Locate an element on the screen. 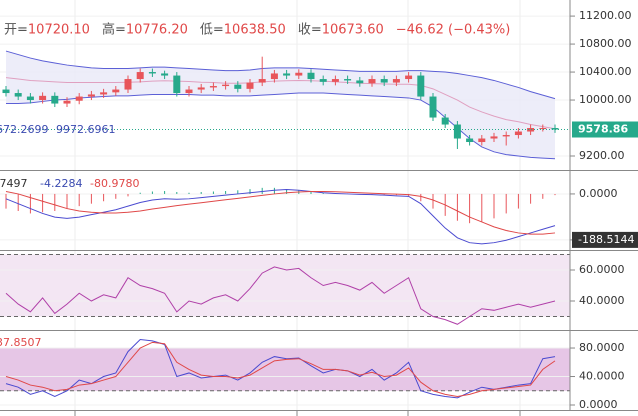  y-tick-label: 60.0000 is located at coordinates (602, 269).